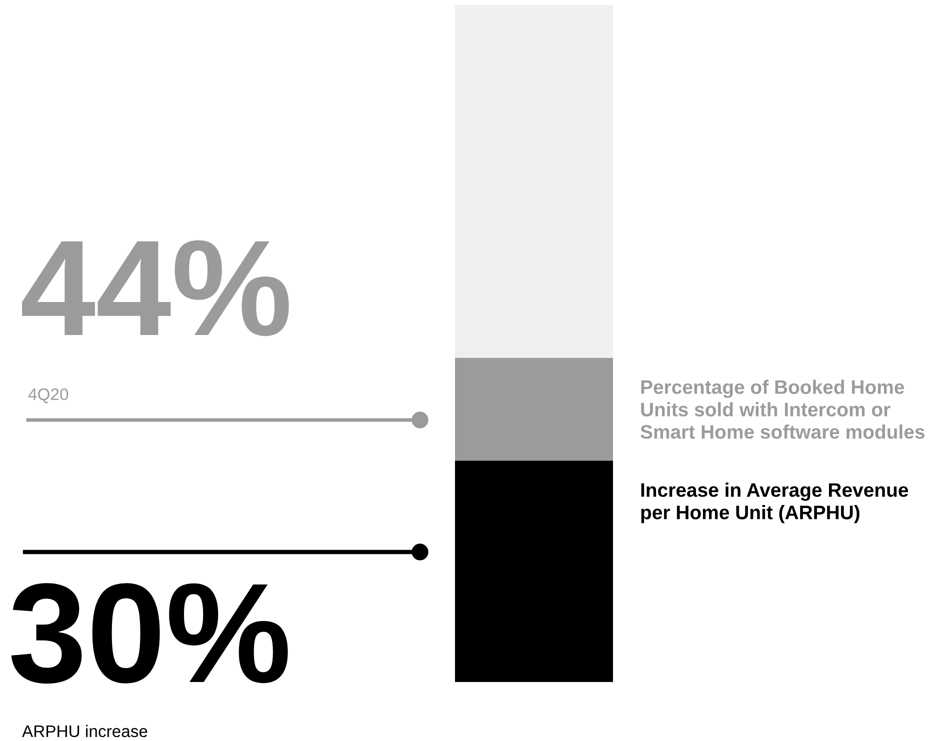  What do you see at coordinates (48, 396) in the screenshot?
I see `text: 4Q20` at bounding box center [48, 396].